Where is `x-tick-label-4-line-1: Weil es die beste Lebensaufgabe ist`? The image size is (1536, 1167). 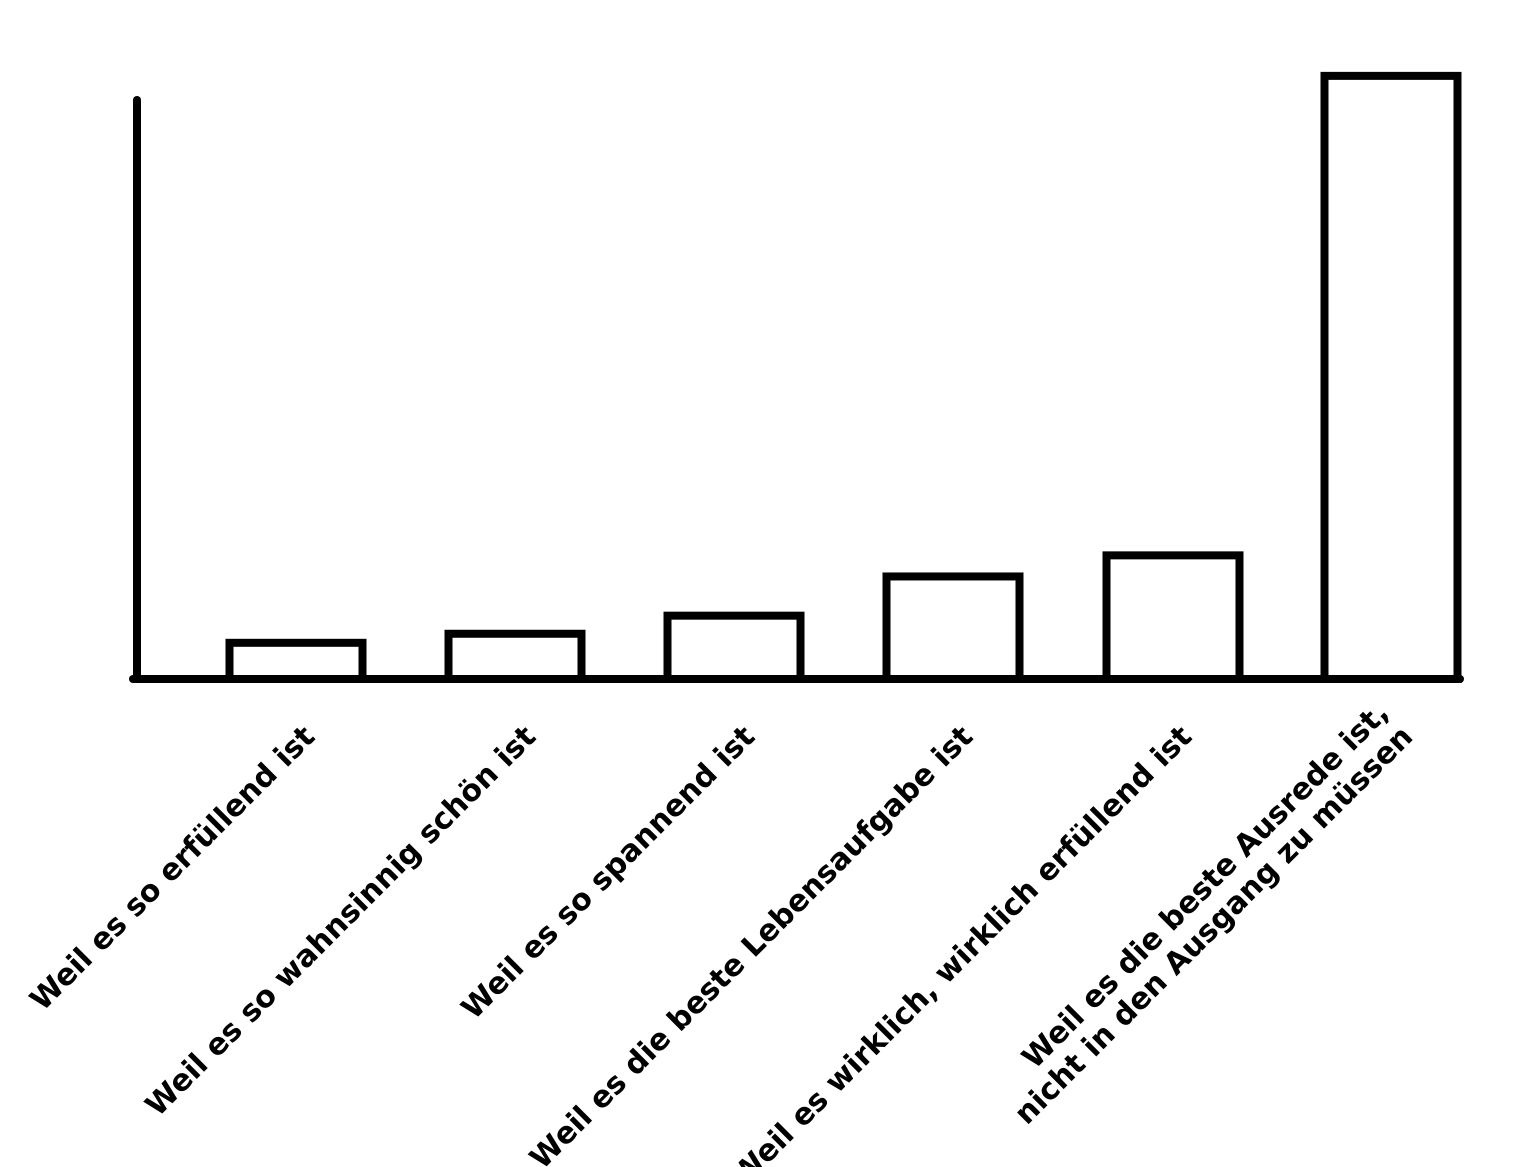
x-tick-label-4-line-1: Weil es die beste Lebensaufgabe ist is located at coordinates (751, 943).